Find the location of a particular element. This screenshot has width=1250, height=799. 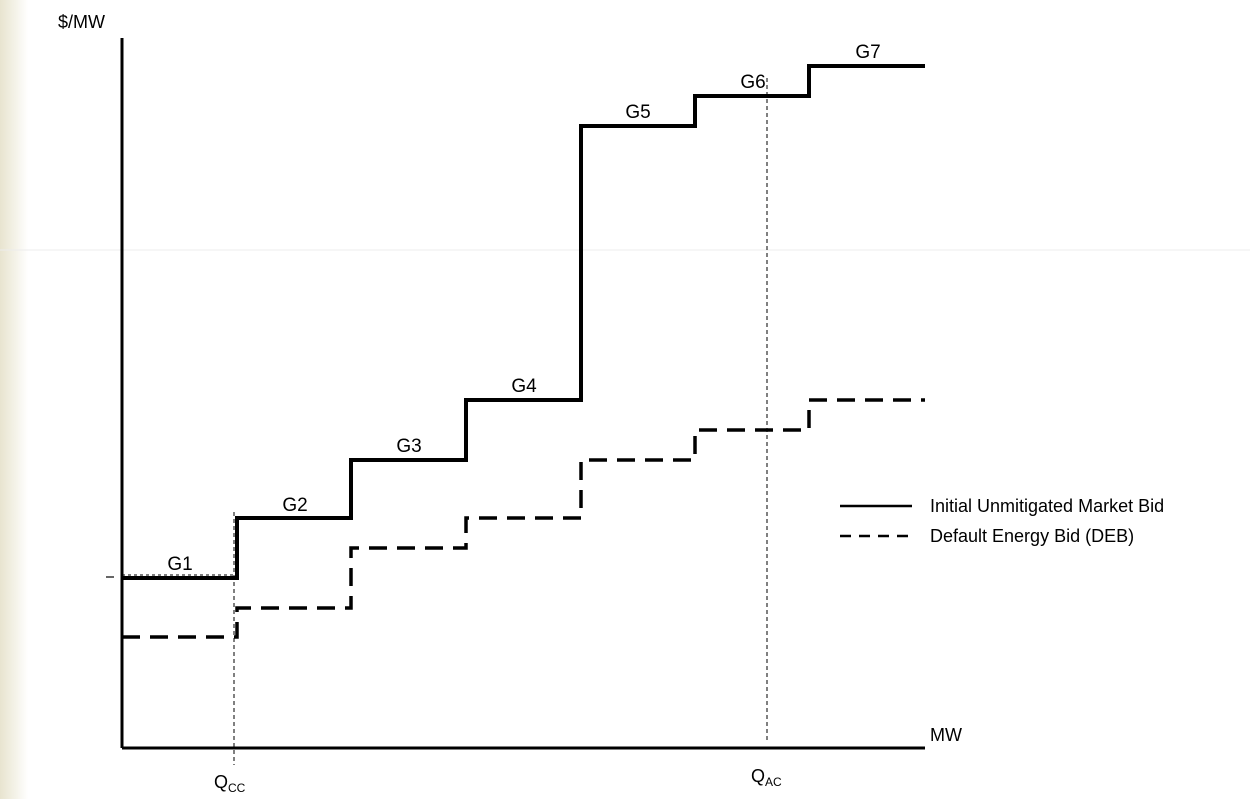

y-axis-label: $/MW is located at coordinates (81, 22).